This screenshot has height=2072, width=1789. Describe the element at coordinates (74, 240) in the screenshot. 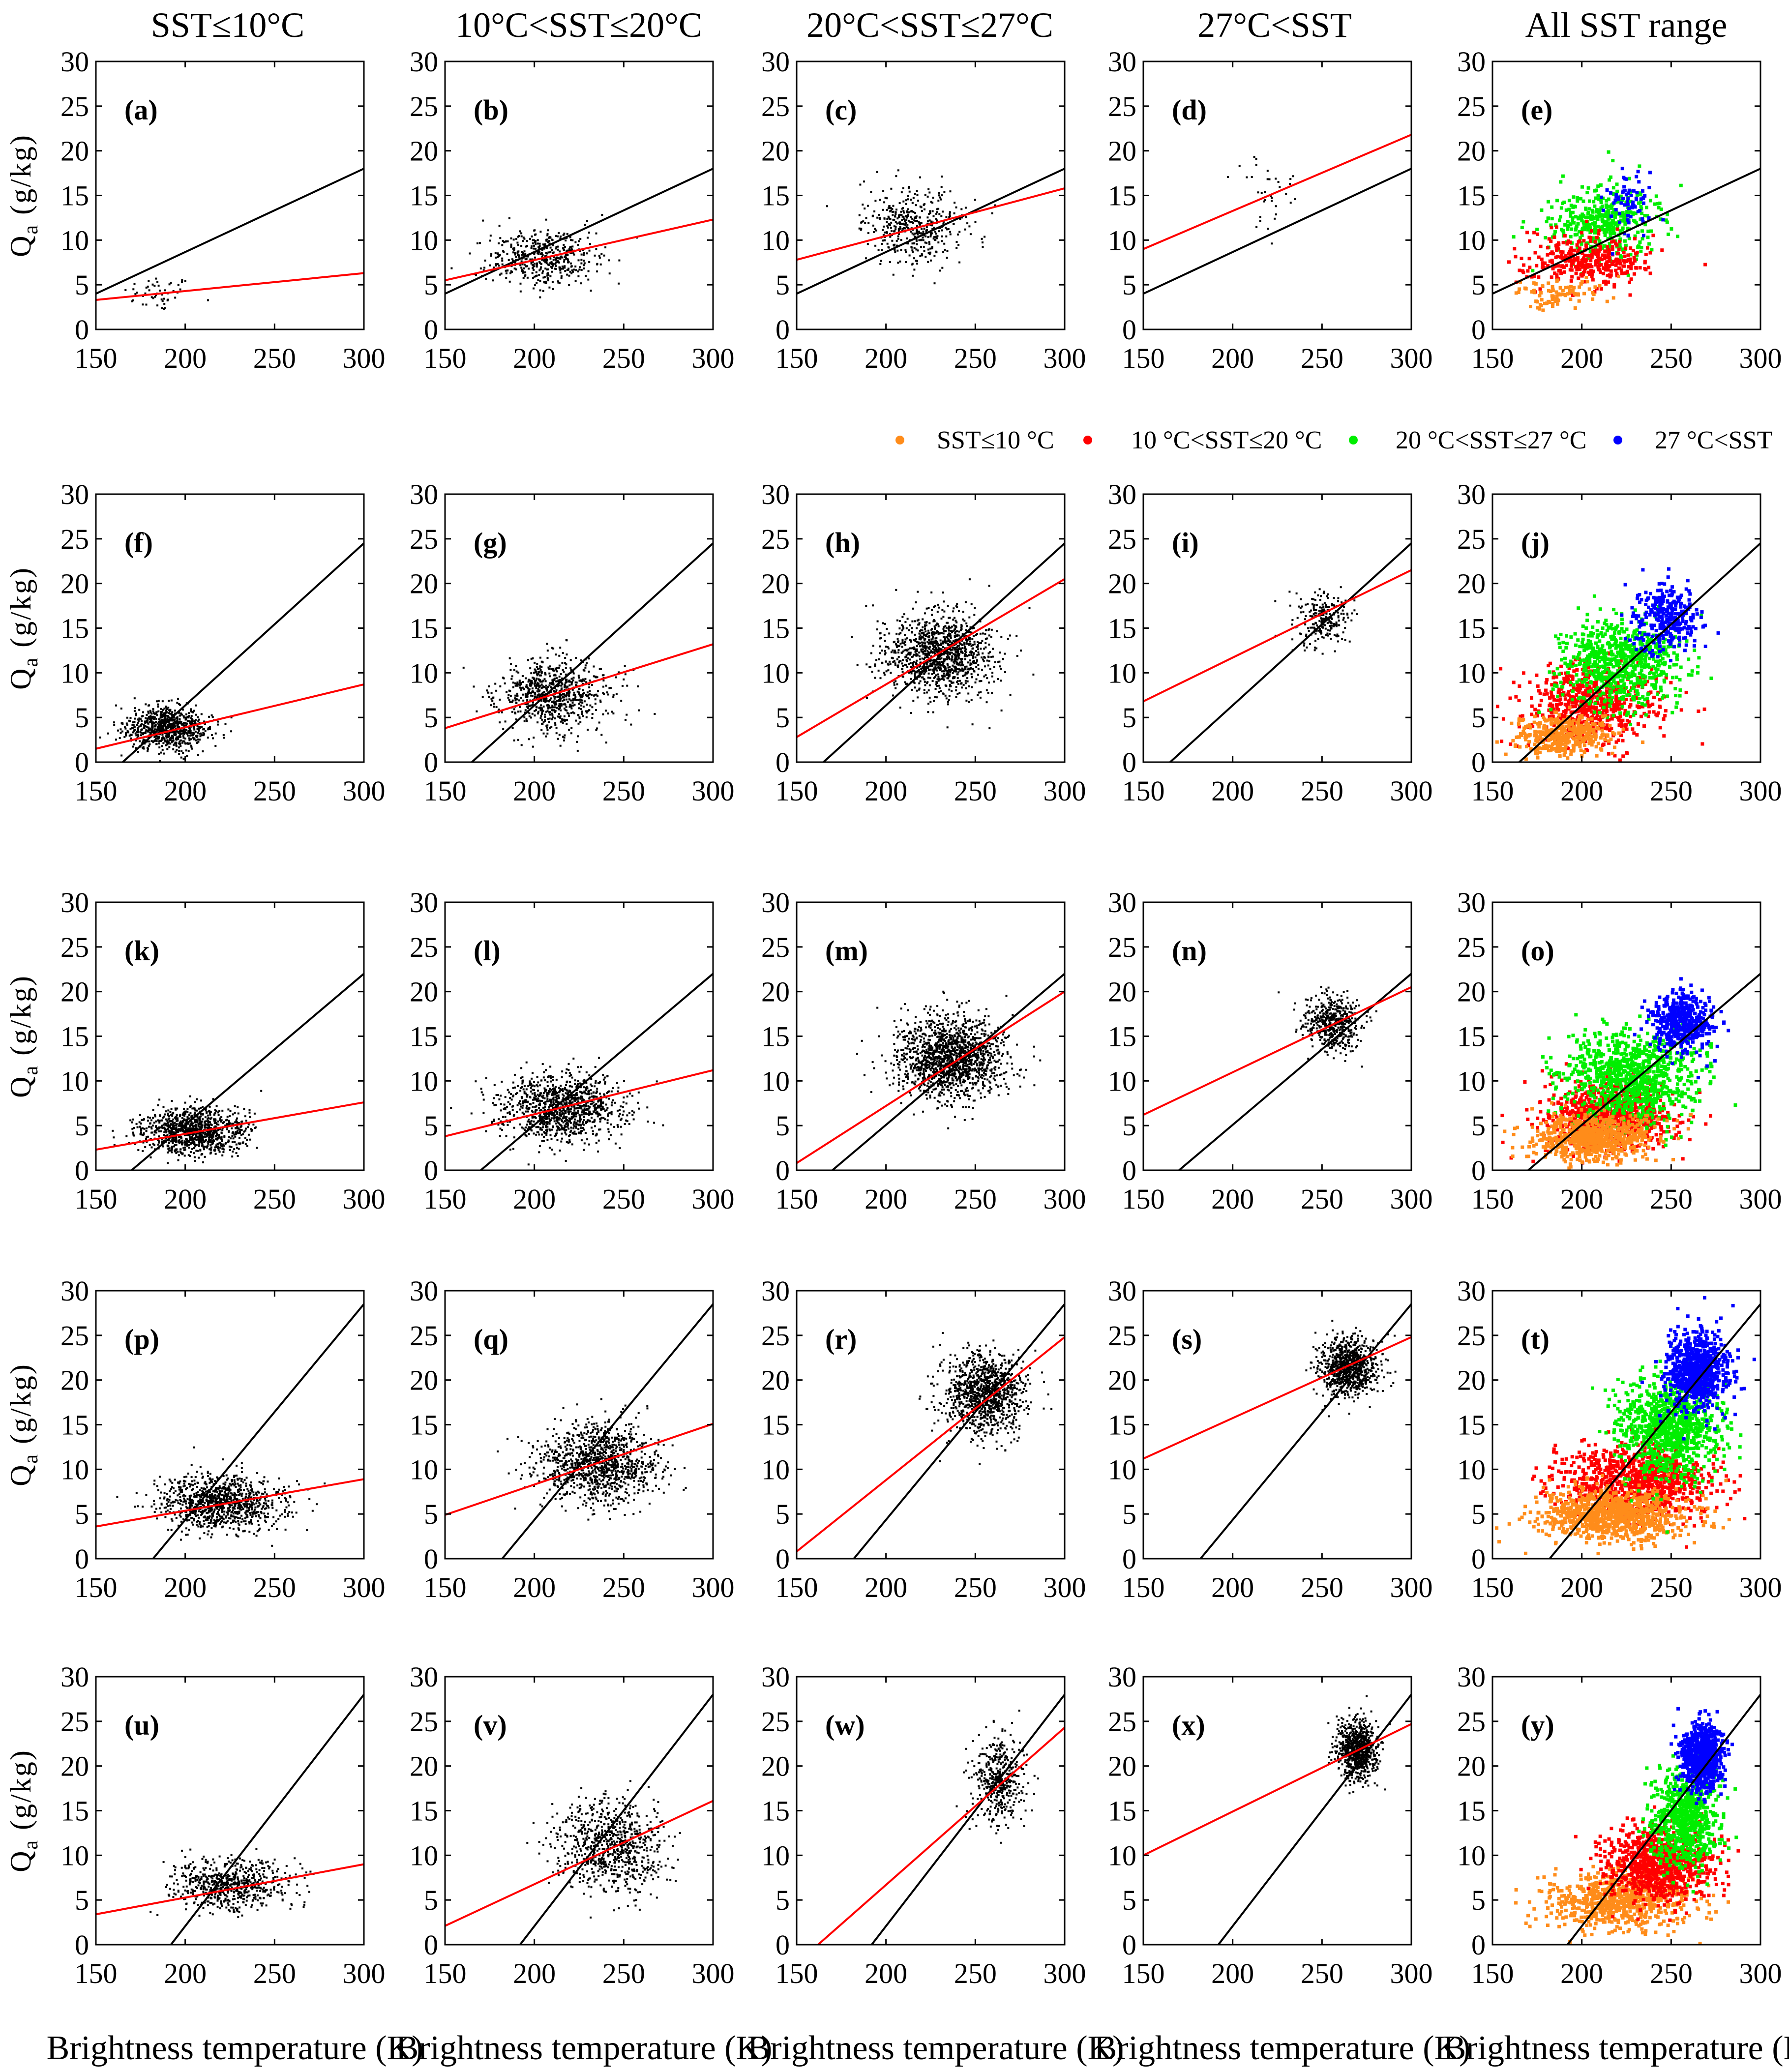

I see `y-tick-label: 10` at that location.